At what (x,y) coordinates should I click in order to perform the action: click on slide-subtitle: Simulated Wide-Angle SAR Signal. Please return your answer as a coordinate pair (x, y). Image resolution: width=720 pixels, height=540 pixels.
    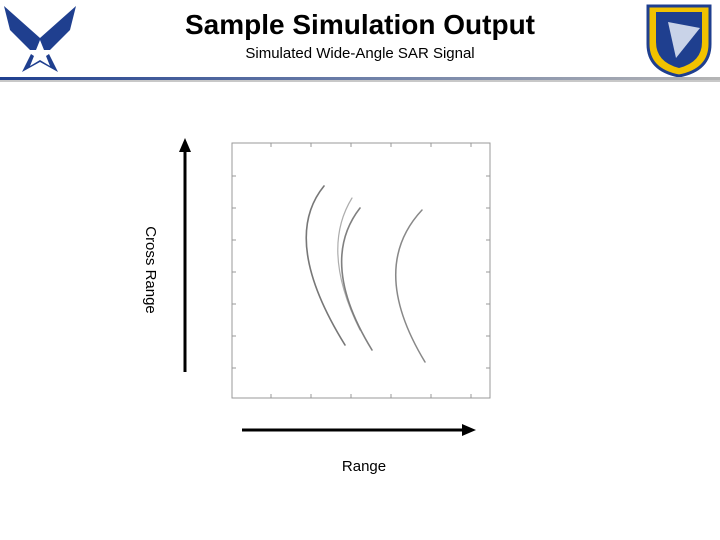
    Looking at the image, I should click on (359, 53).